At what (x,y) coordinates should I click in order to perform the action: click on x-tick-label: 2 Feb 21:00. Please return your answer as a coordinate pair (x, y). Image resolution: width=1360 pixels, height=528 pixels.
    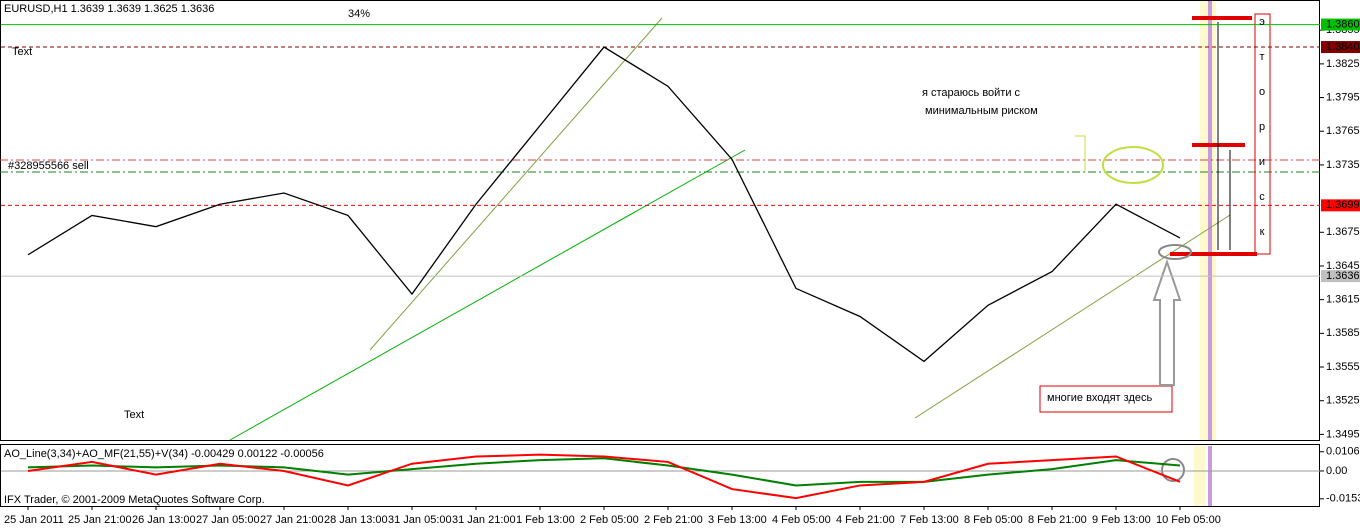
    Looking at the image, I should click on (673, 520).